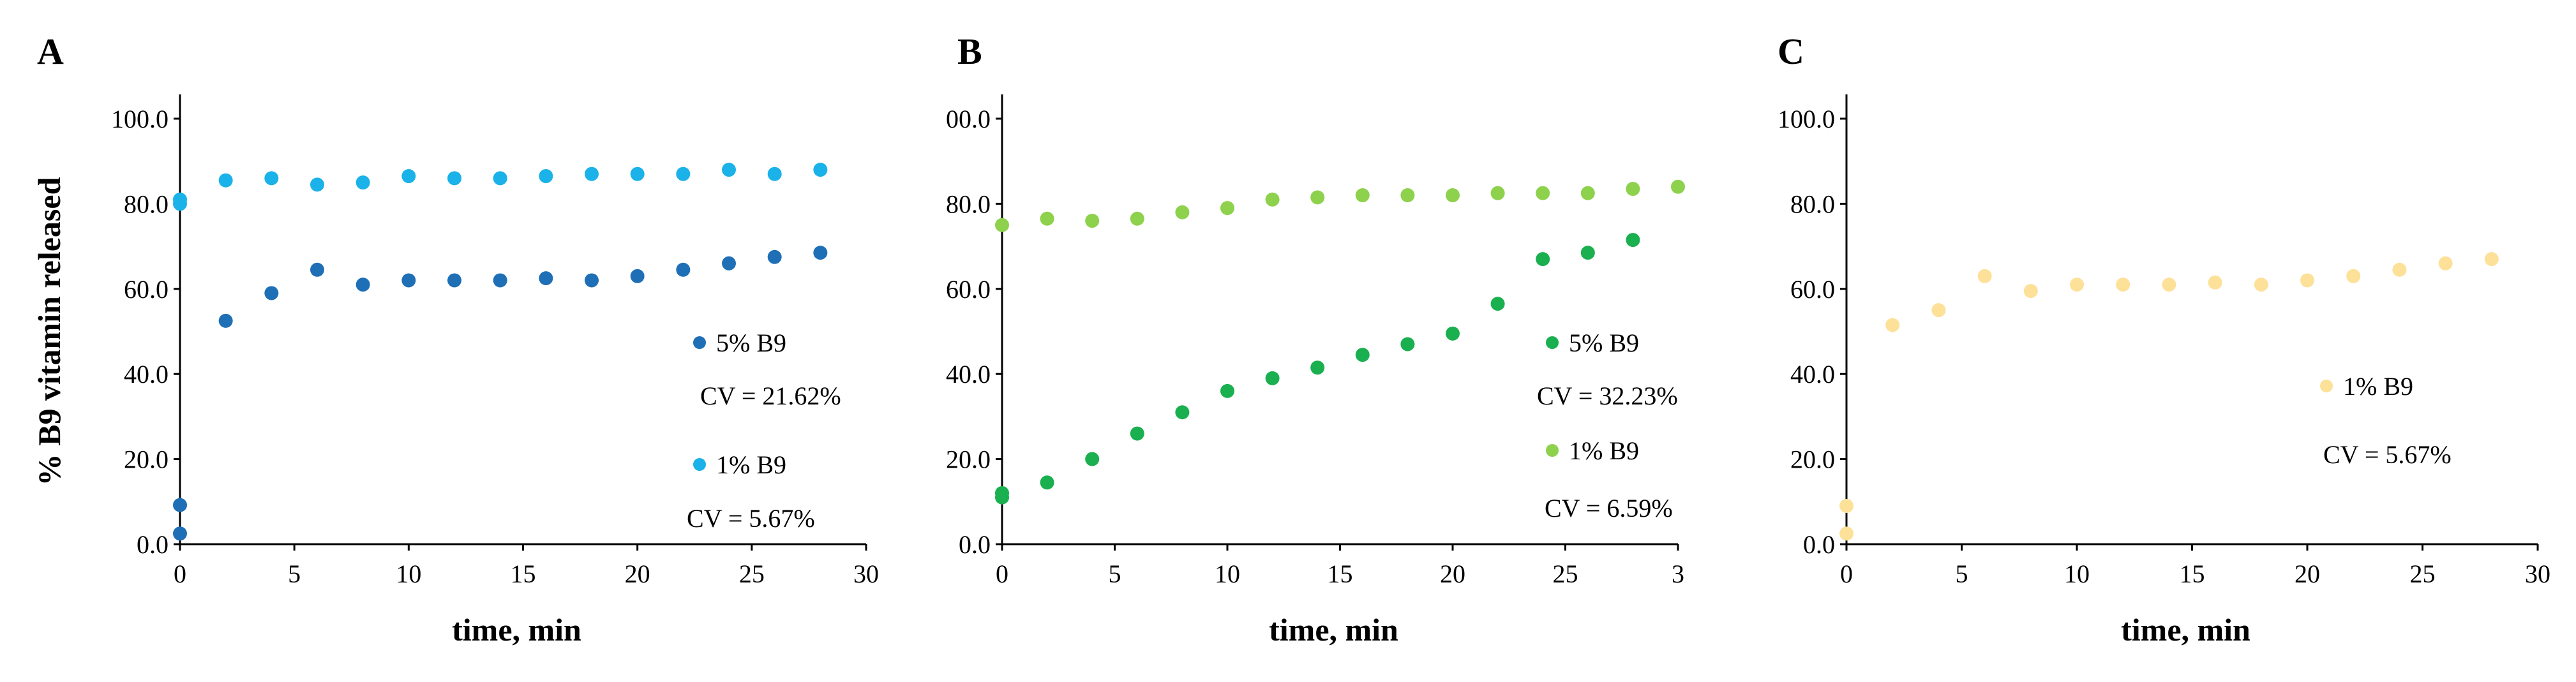 Image resolution: width=2576 pixels, height=682 pixels. Describe the element at coordinates (969, 51) in the screenshot. I see `panel-letter: B` at that location.